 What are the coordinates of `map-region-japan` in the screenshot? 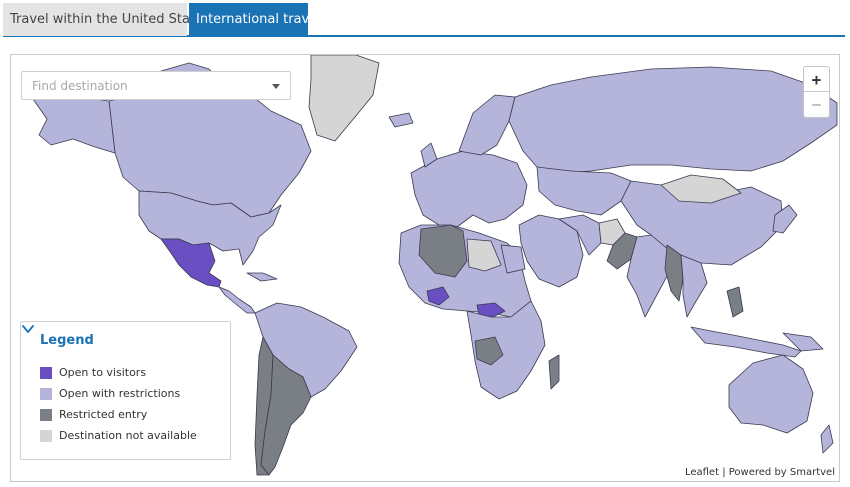 It's located at (785, 219).